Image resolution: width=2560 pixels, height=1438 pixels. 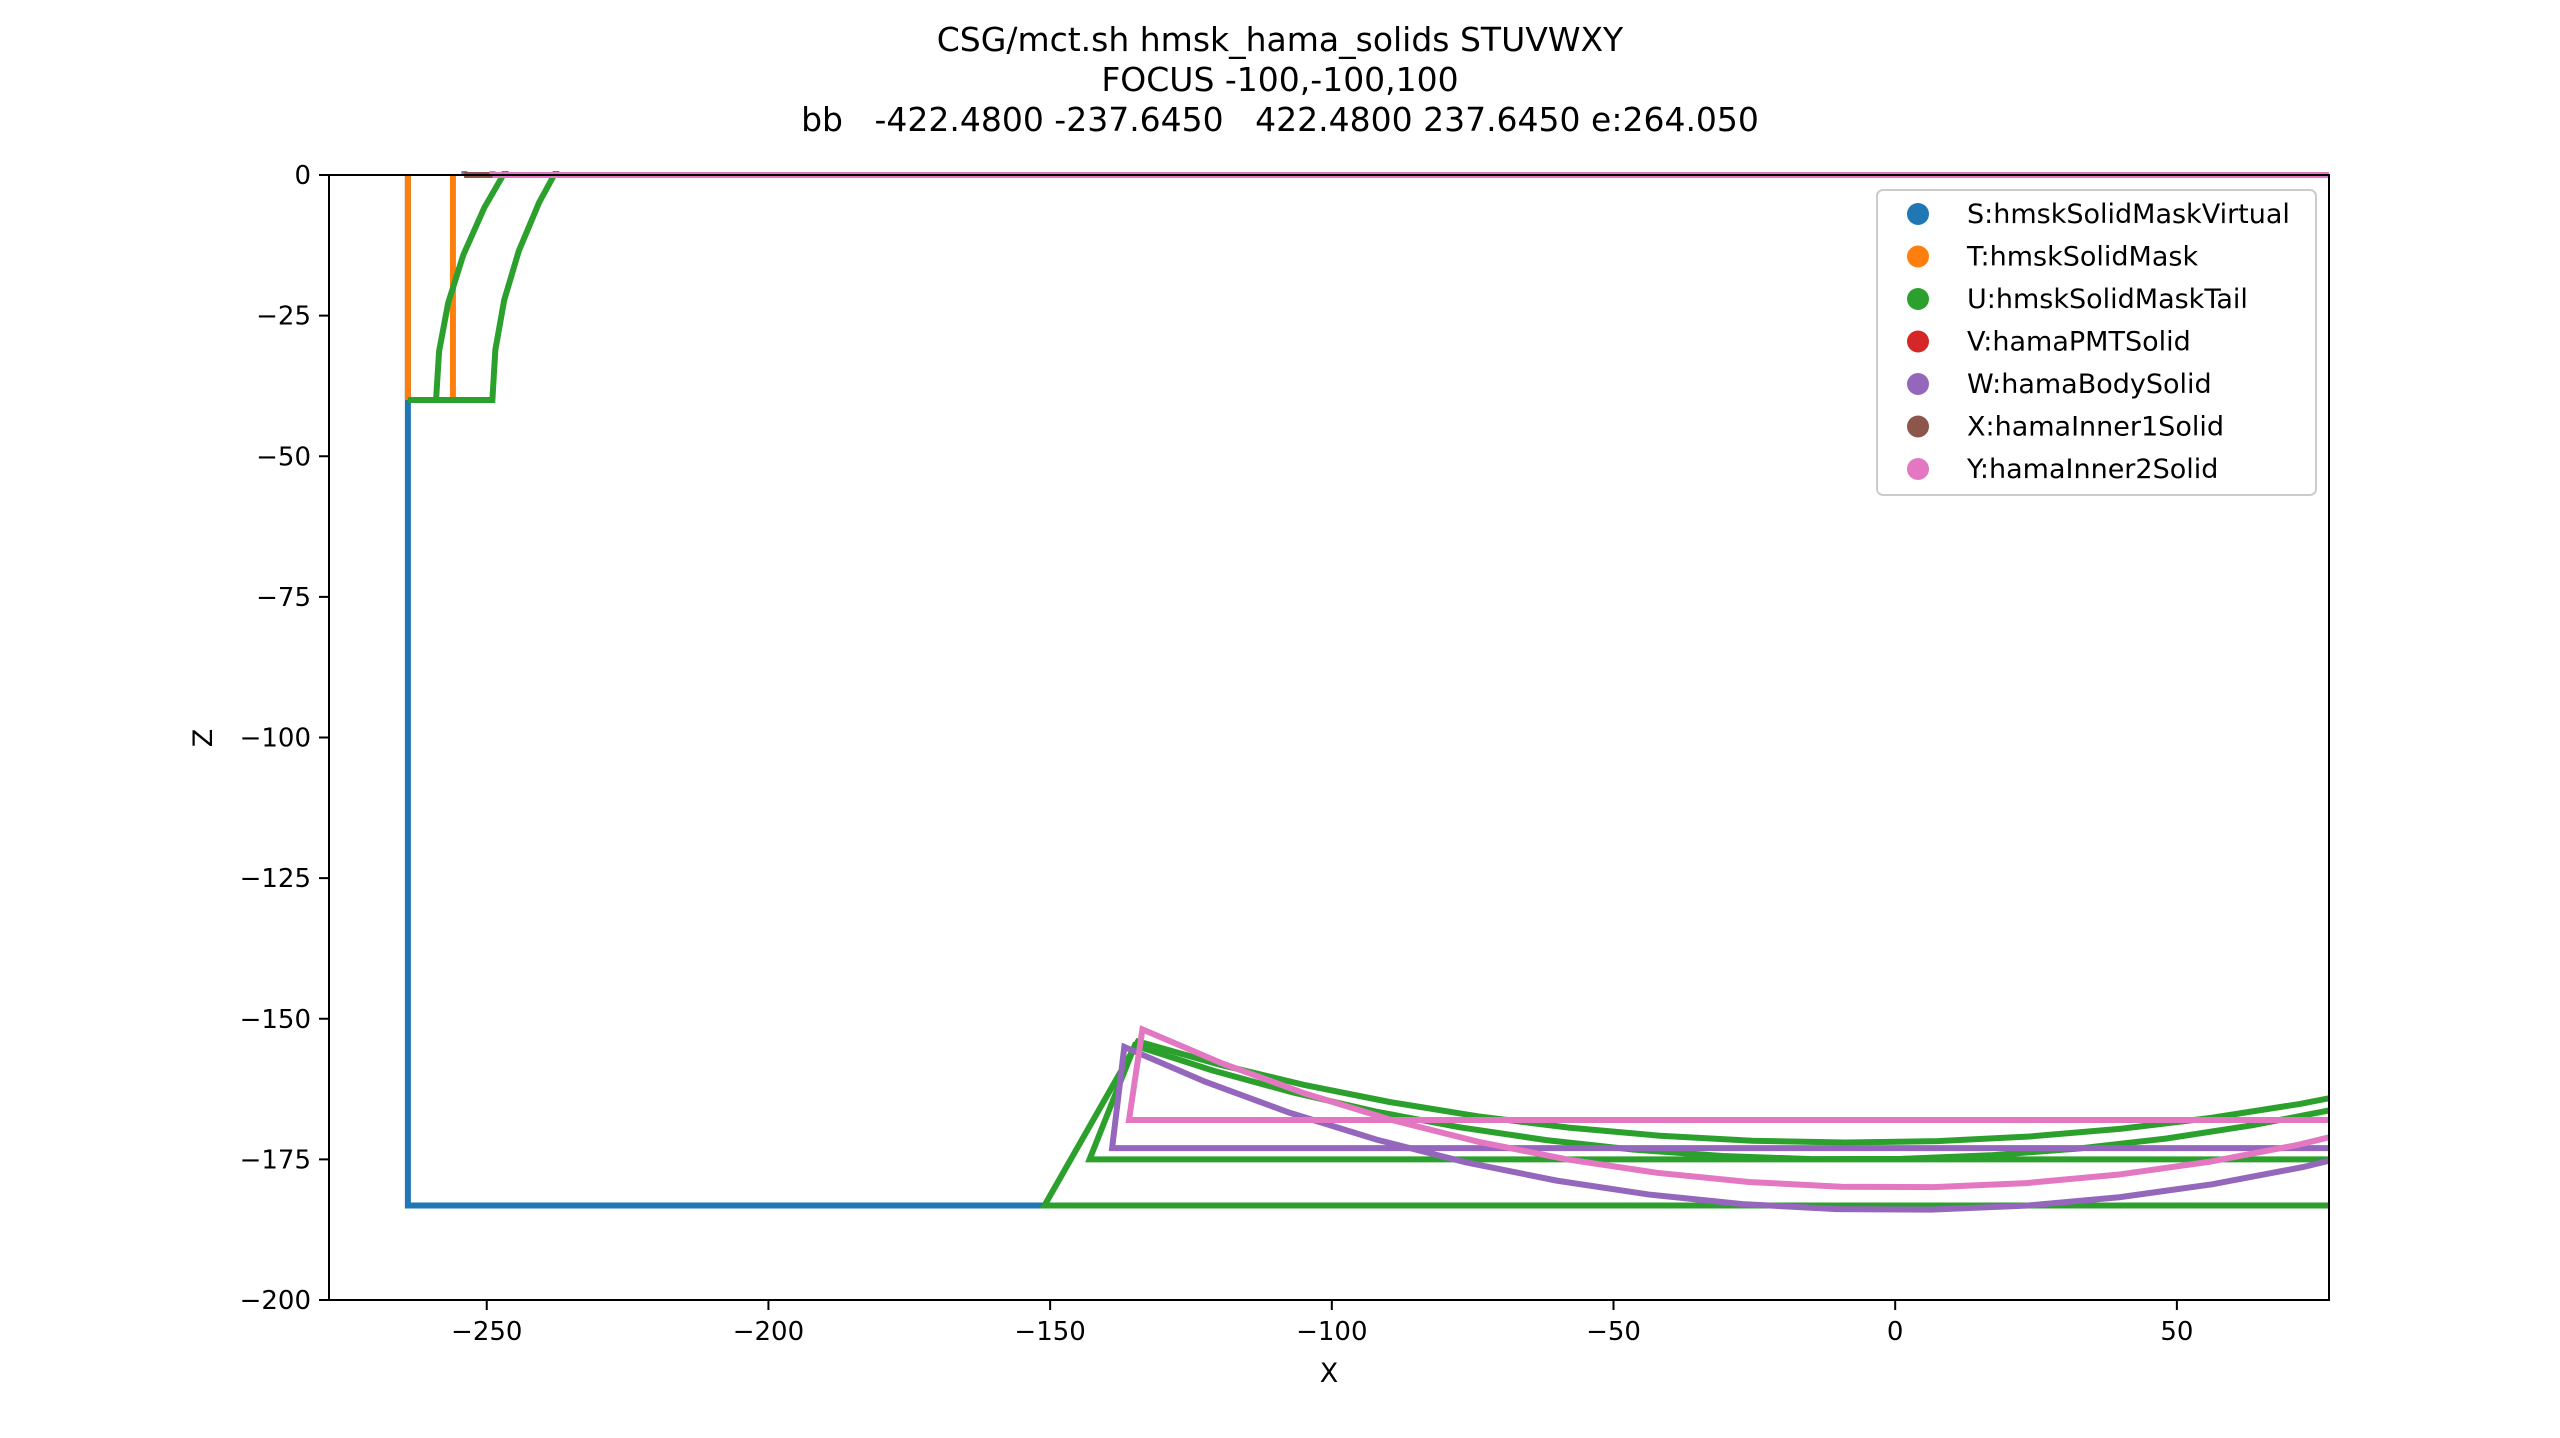 I want to click on y-tick-label: 0, so click(x=302, y=176).